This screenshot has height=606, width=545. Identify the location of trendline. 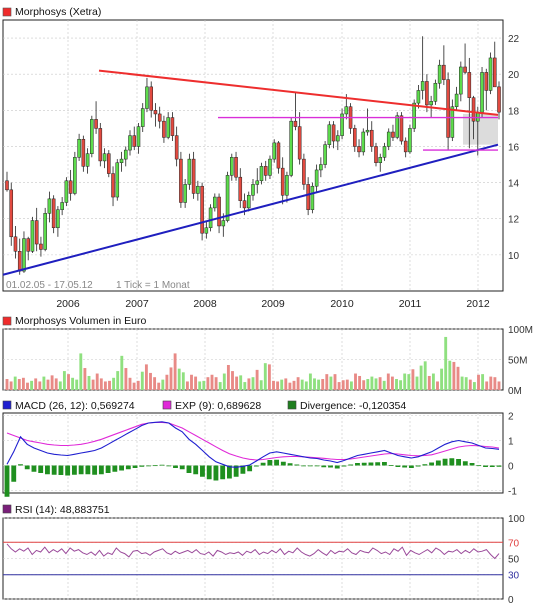
(298, 92).